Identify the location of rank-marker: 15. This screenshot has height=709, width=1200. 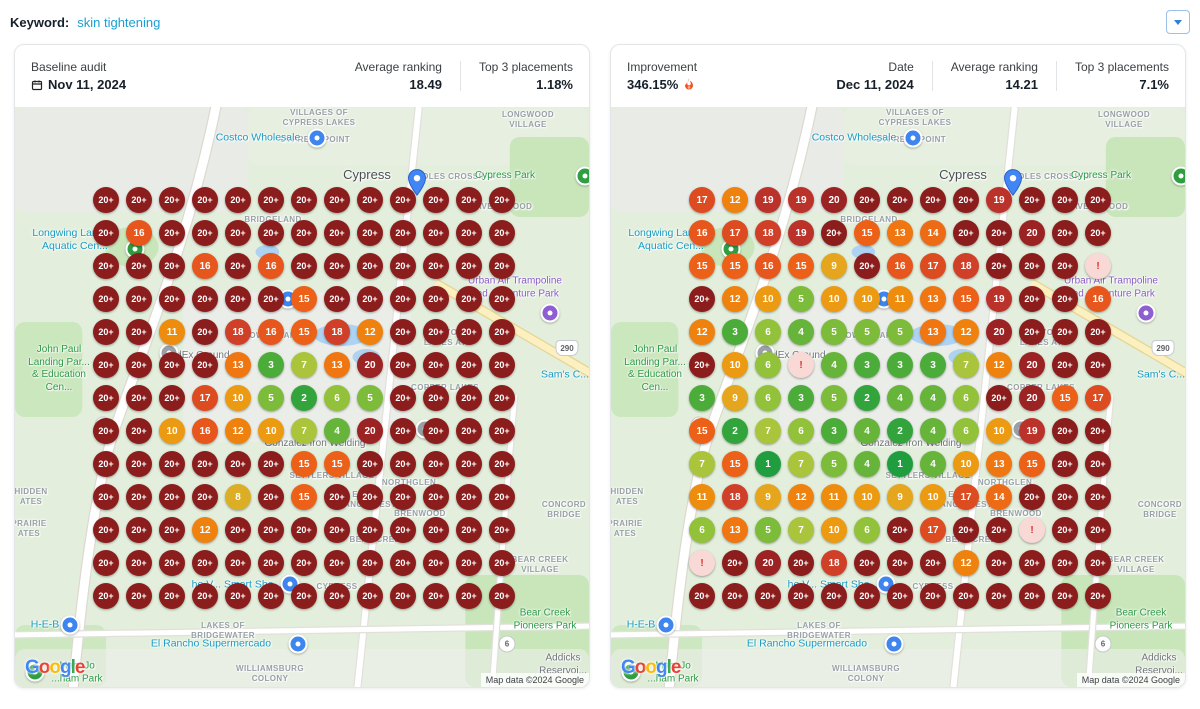
(867, 233).